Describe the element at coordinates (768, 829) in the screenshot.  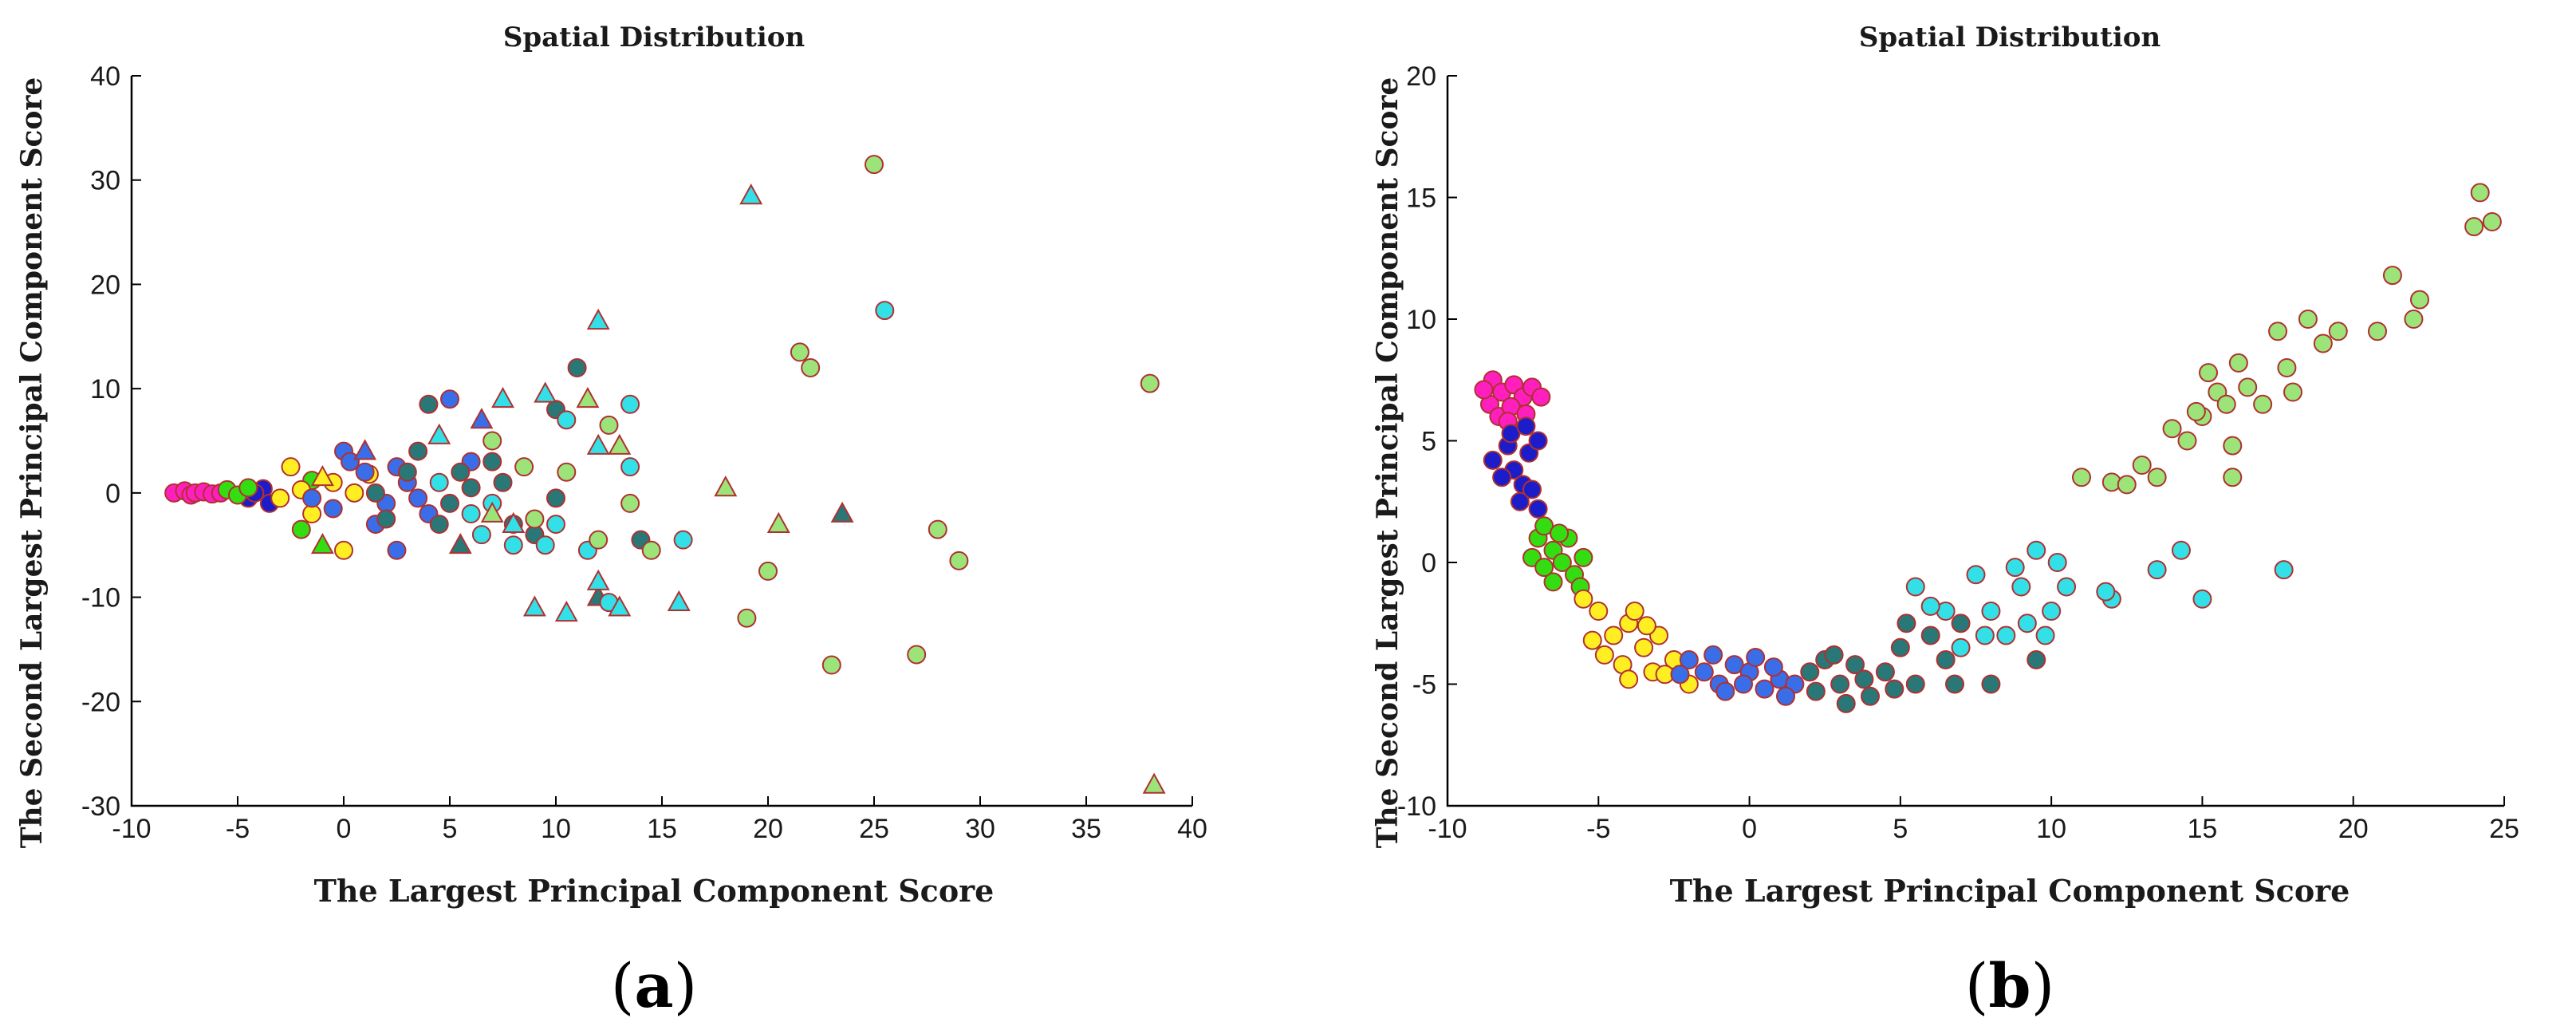
I see `panel-a-x-tick-label: 20` at that location.